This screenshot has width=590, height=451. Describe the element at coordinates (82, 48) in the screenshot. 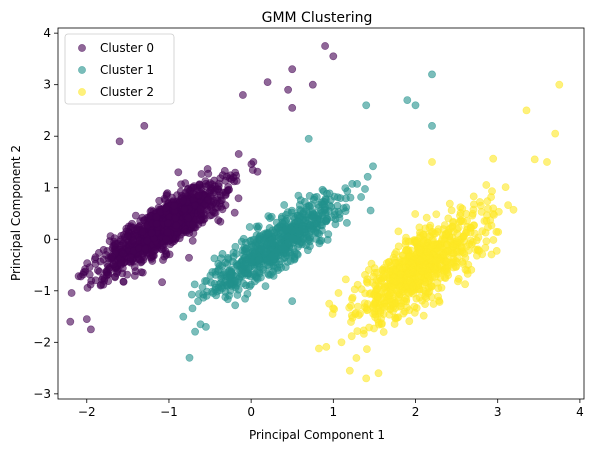

I see `legend-marker` at that location.